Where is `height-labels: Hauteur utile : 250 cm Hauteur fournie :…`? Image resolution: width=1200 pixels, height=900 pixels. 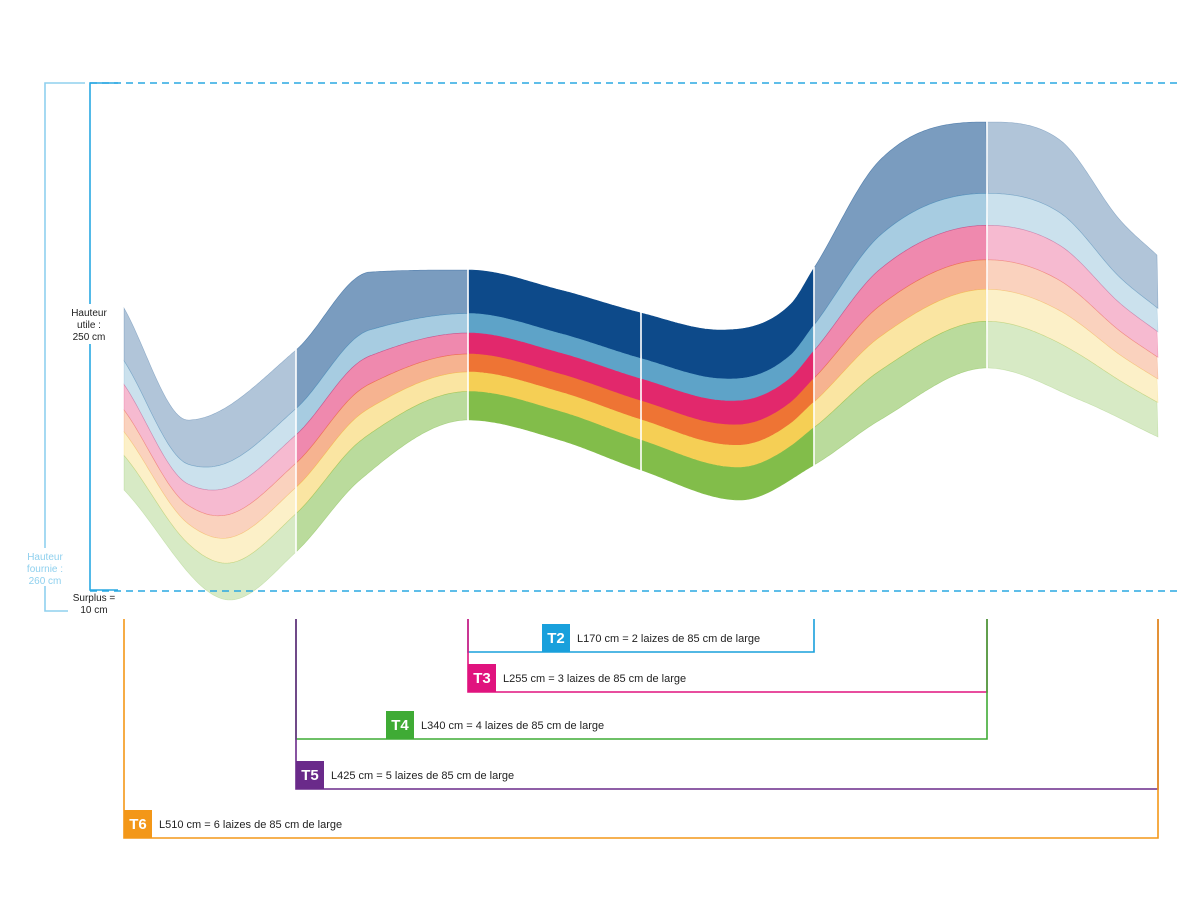 height-labels: Hauteur utile : 250 cm Hauteur fournie :… is located at coordinates (70, 460).